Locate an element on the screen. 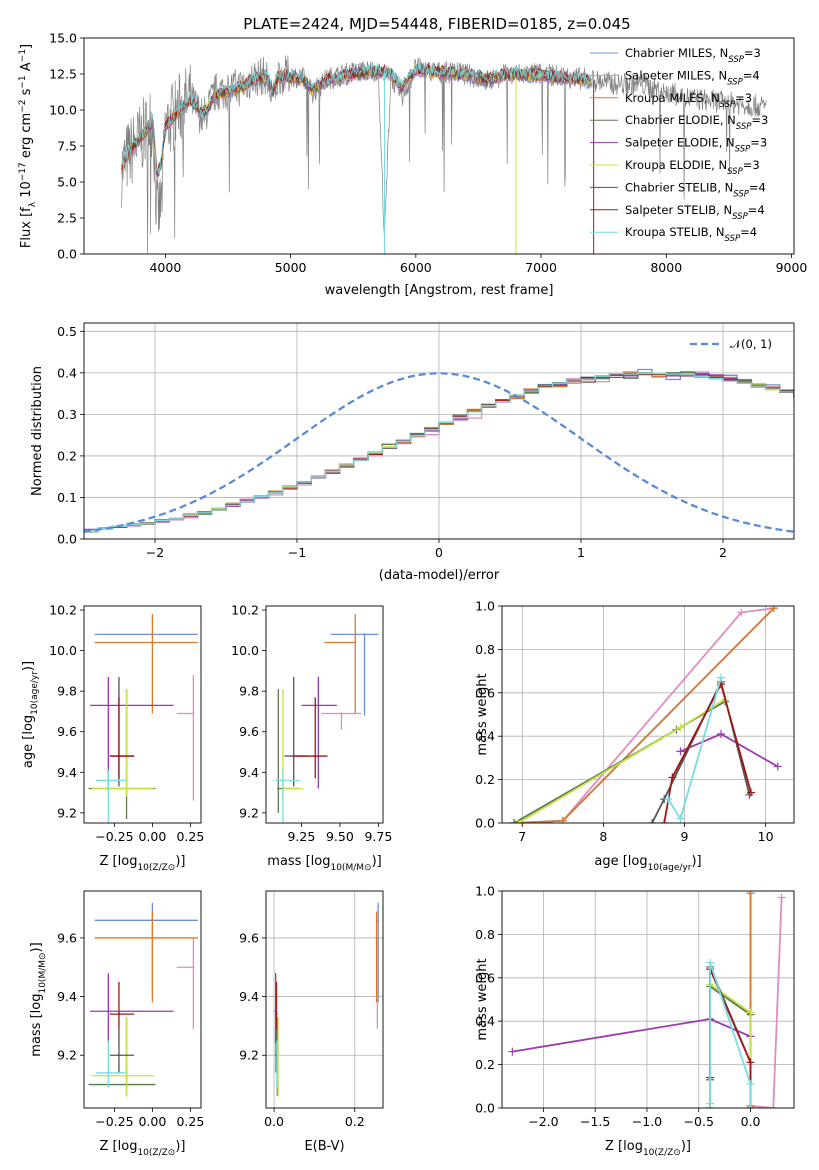 The height and width of the screenshot is (1170, 819). axis-label-part: mass weight is located at coordinates (482, 714).